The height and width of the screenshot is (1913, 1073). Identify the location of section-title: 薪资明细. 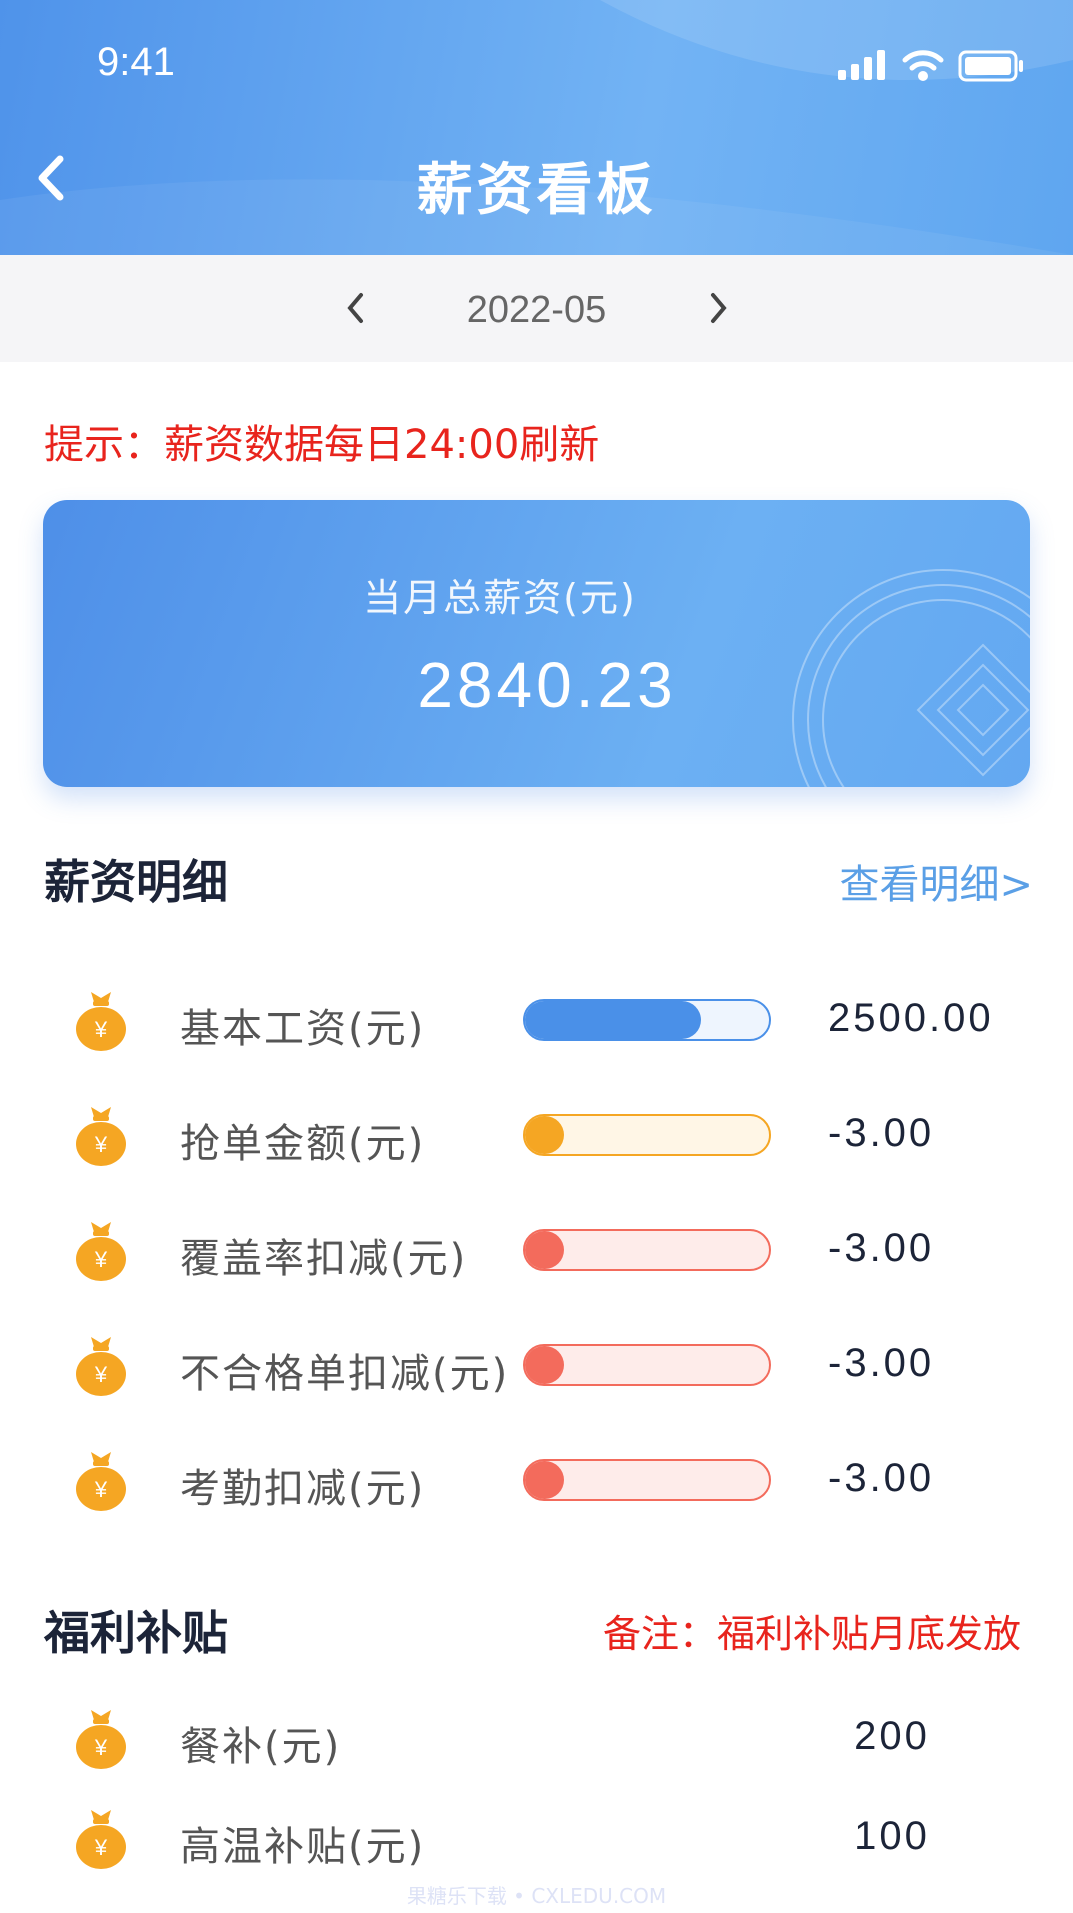
(136, 882).